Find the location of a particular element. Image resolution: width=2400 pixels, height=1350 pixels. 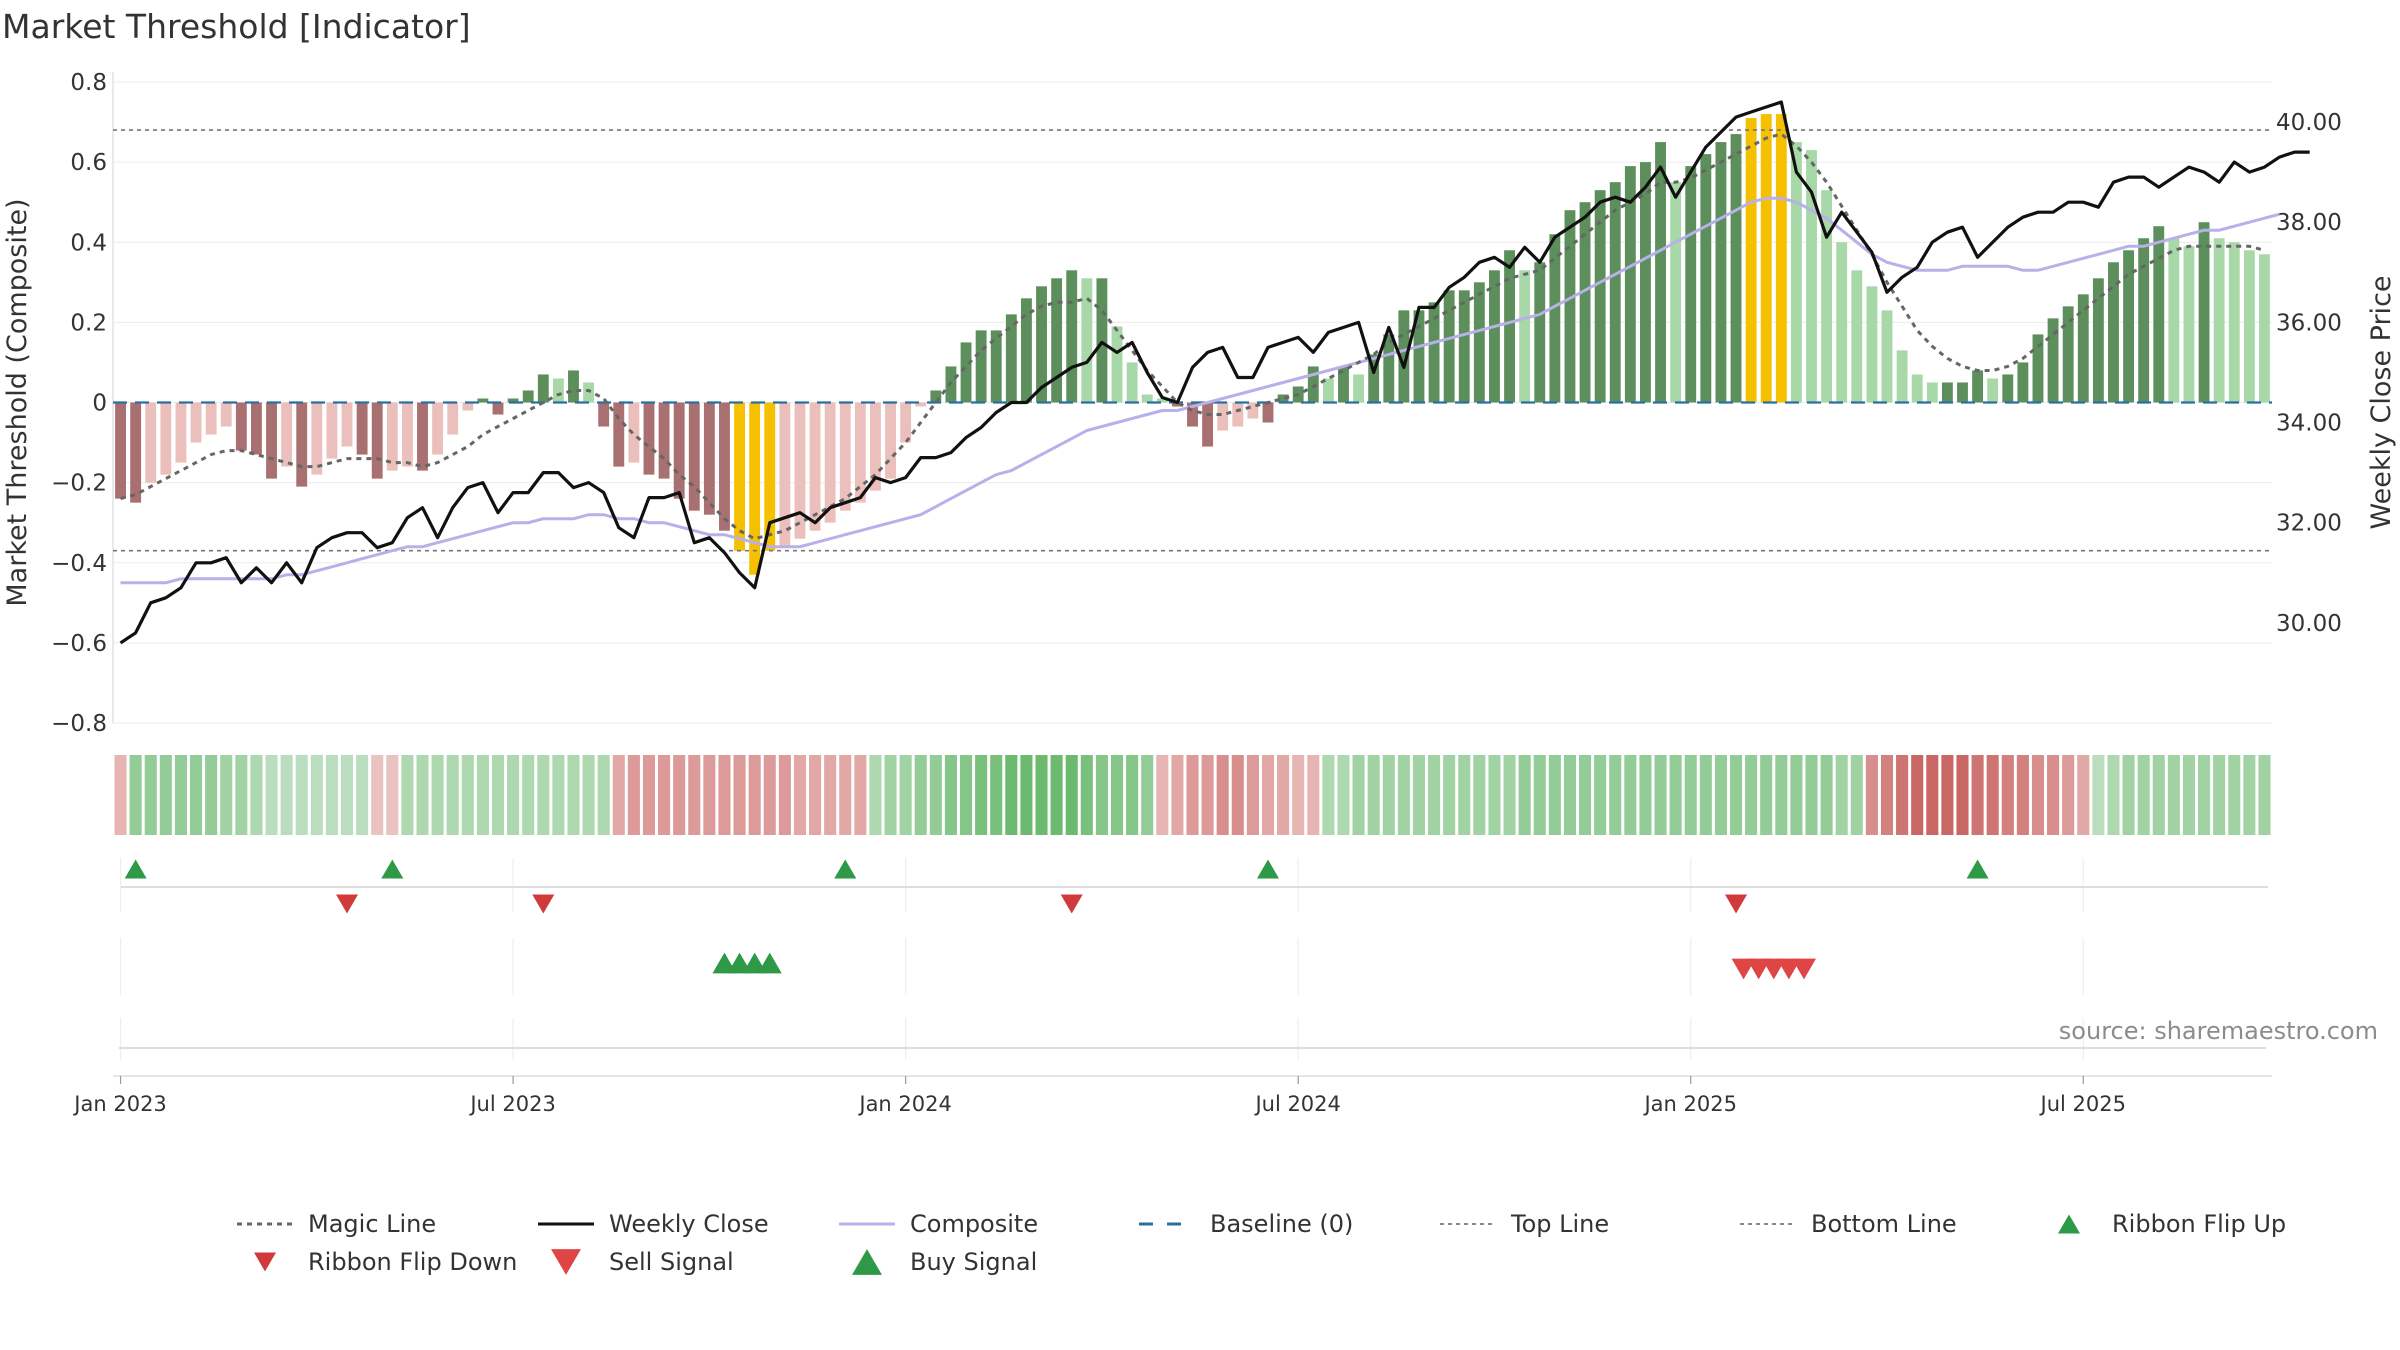

ribbon-flip-down-marker is located at coordinates (1071, 904).